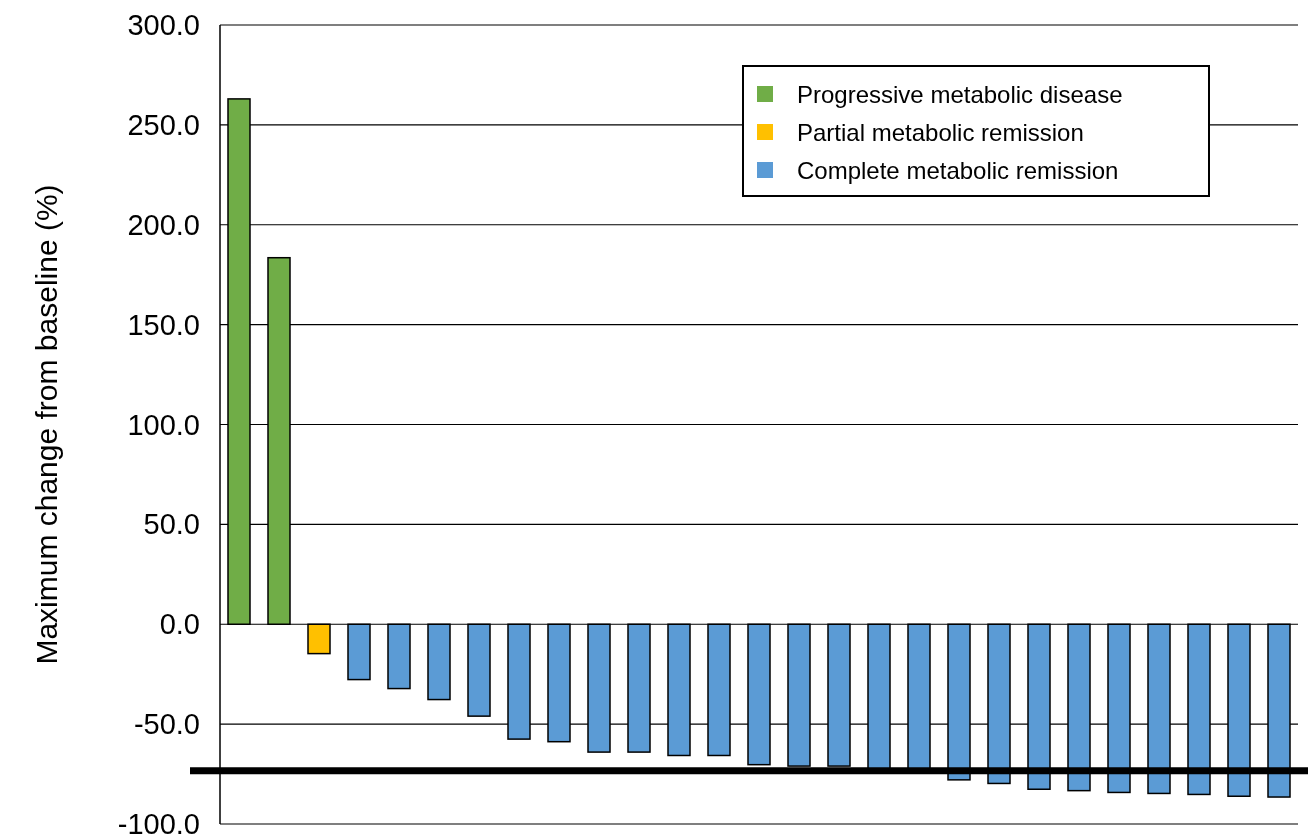 The image size is (1308, 839). I want to click on y-tick-label: 150.0, so click(163, 324).